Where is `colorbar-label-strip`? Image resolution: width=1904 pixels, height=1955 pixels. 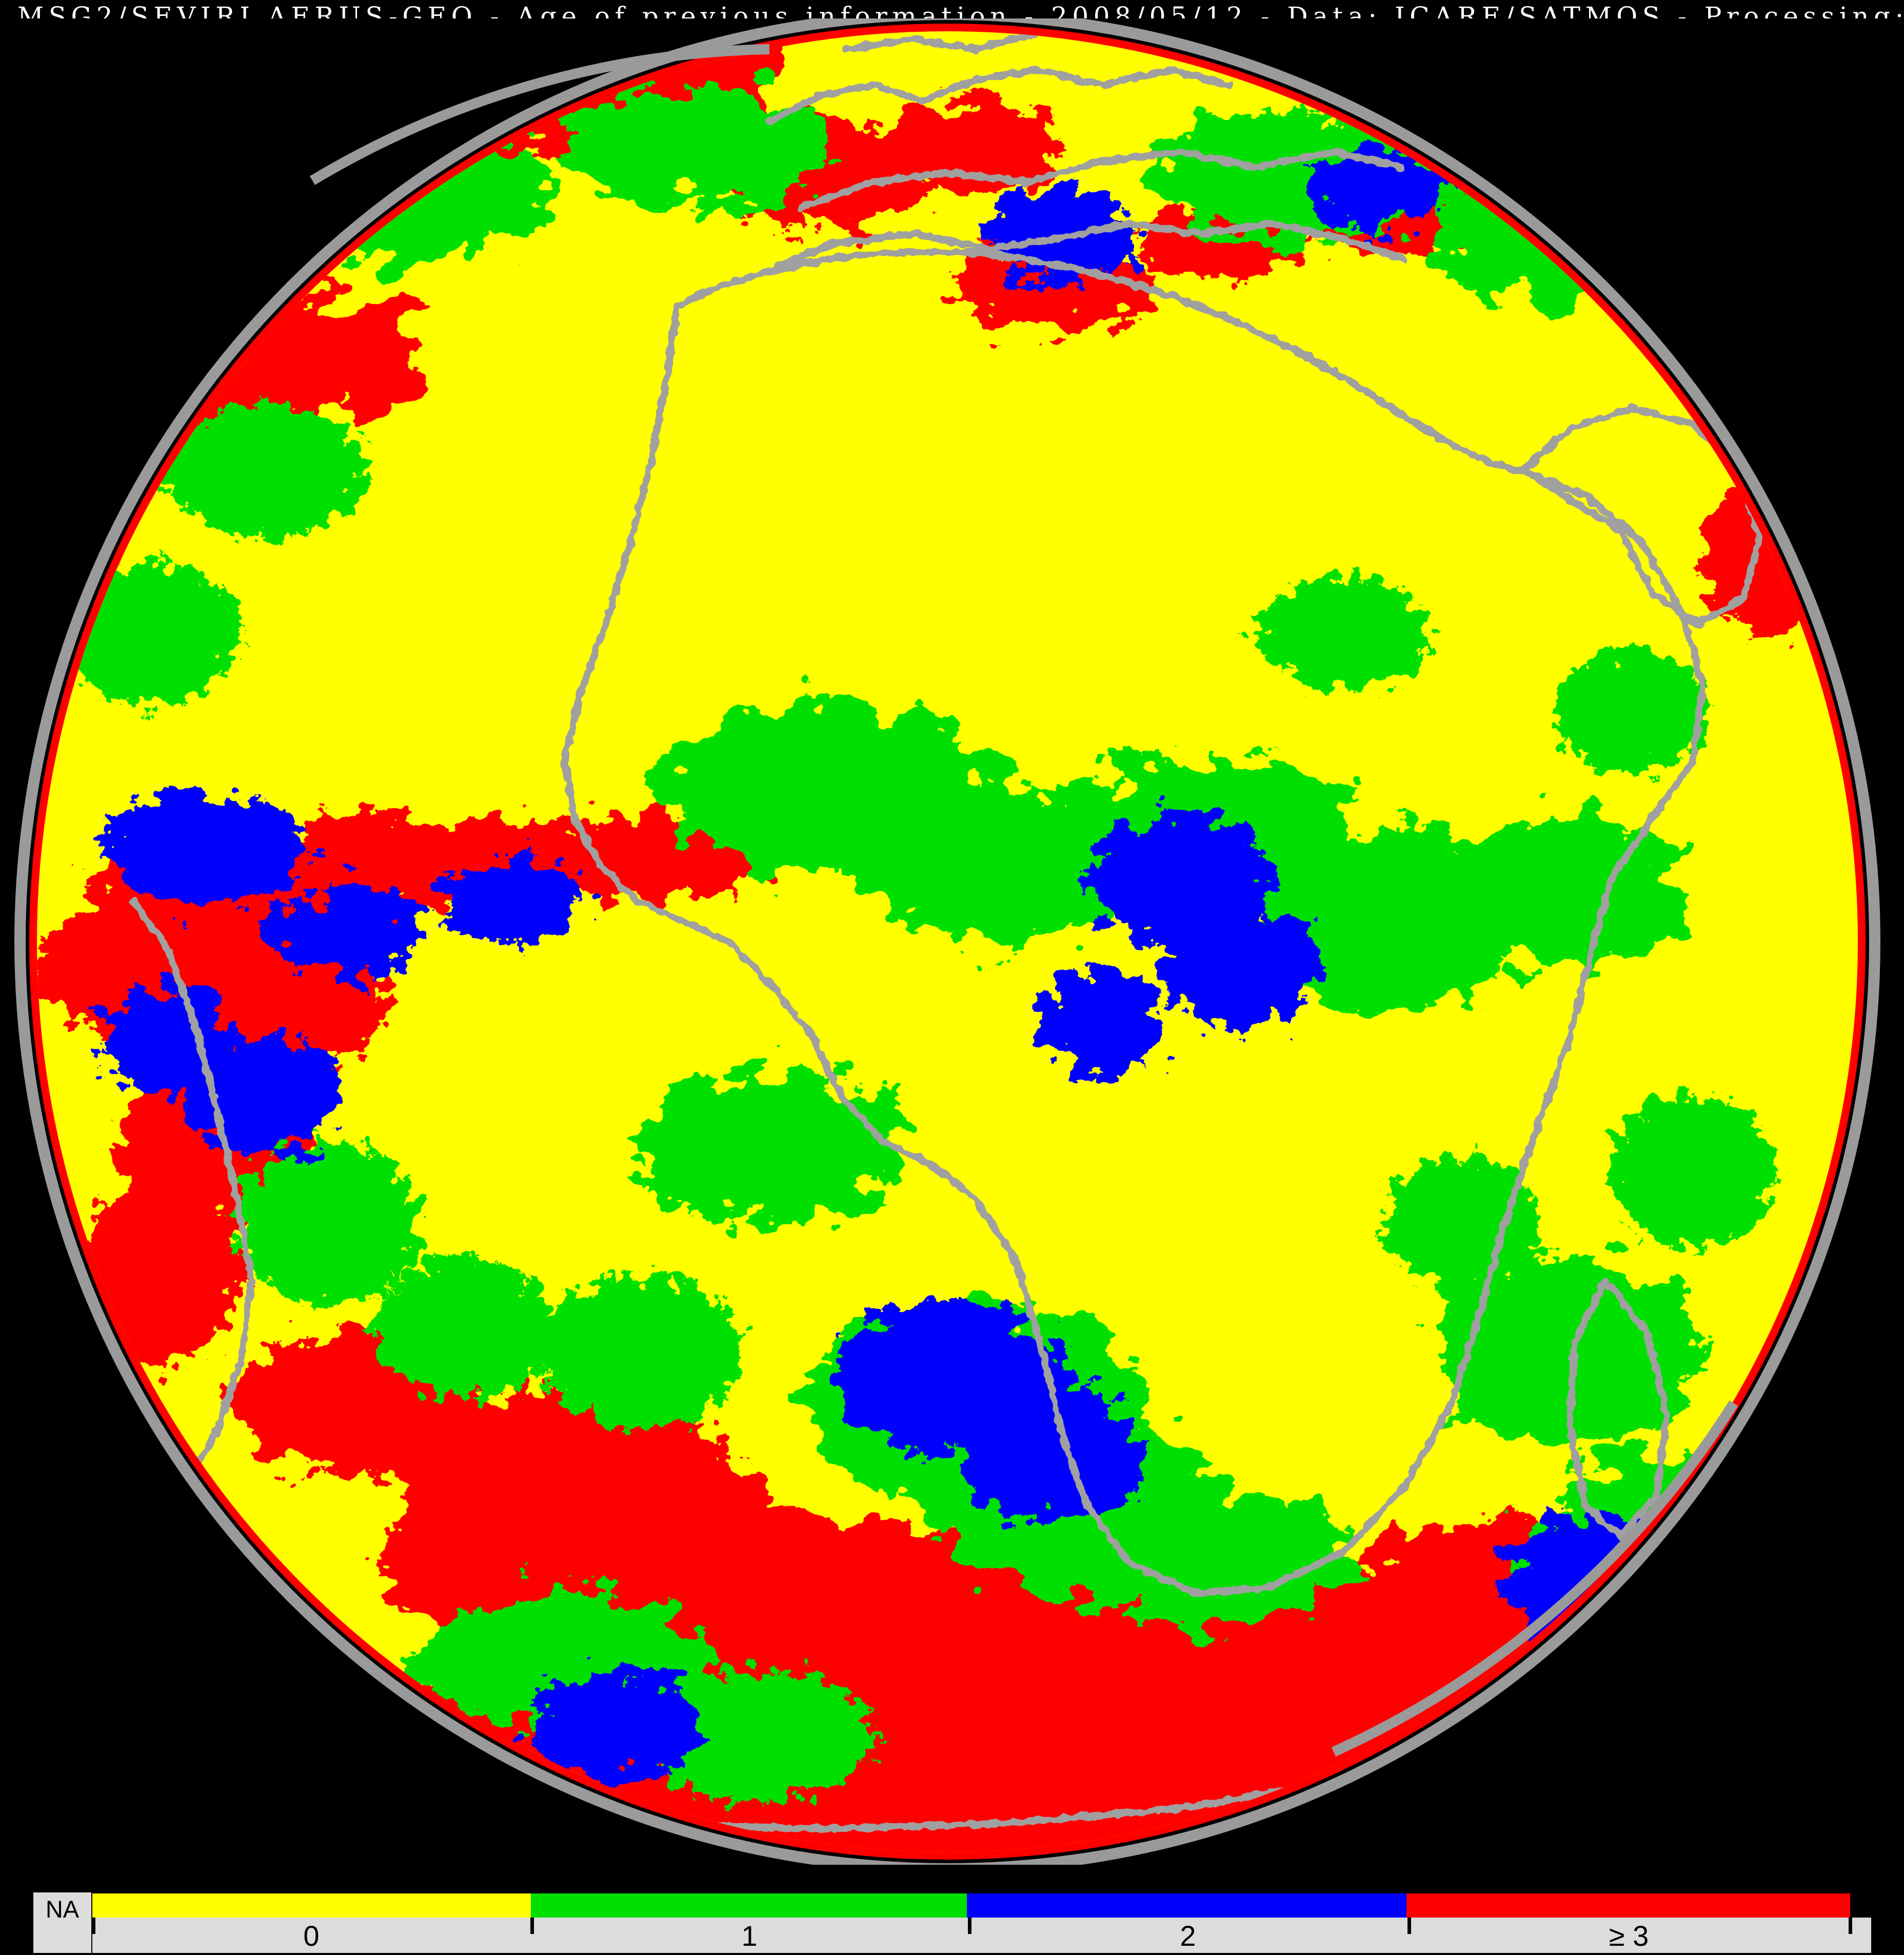
colorbar-label-strip is located at coordinates (982, 1935).